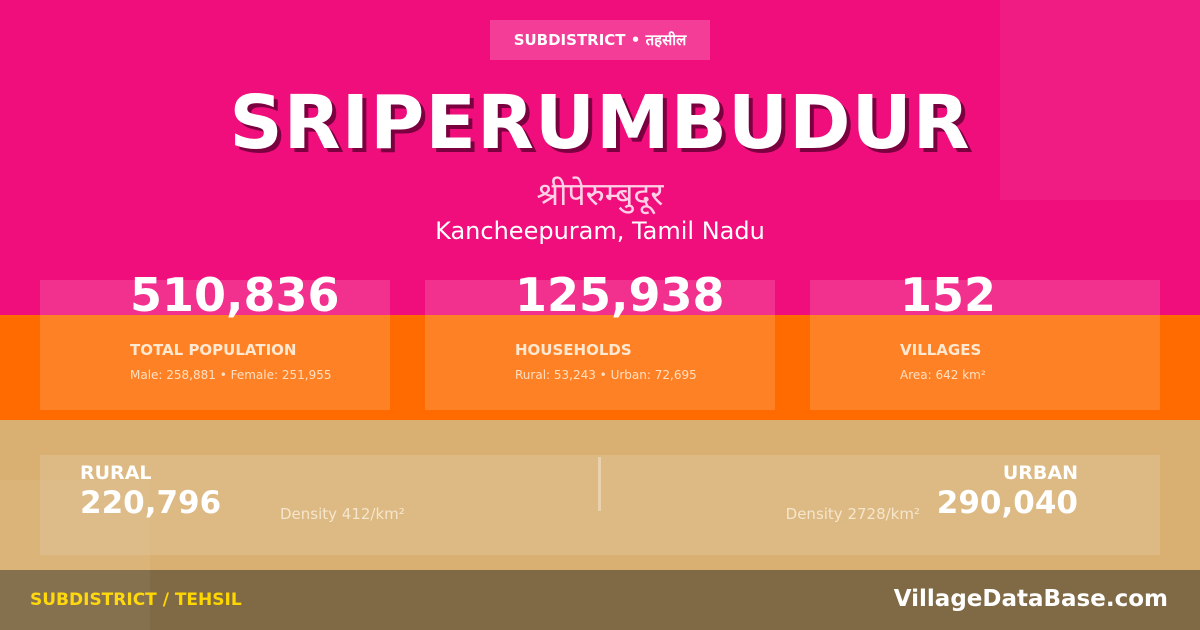 The height and width of the screenshot is (630, 1200). I want to click on divider, so click(599, 484).